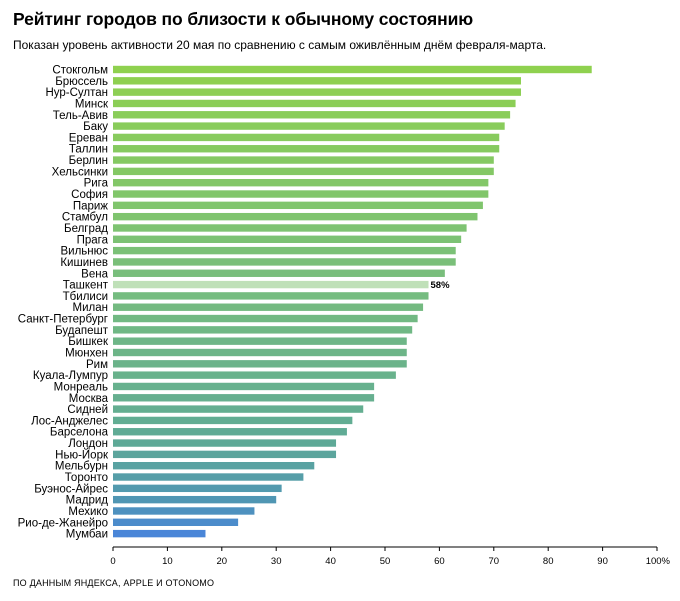  What do you see at coordinates (81, 467) in the screenshot?
I see `category-label: Мельбурн` at bounding box center [81, 467].